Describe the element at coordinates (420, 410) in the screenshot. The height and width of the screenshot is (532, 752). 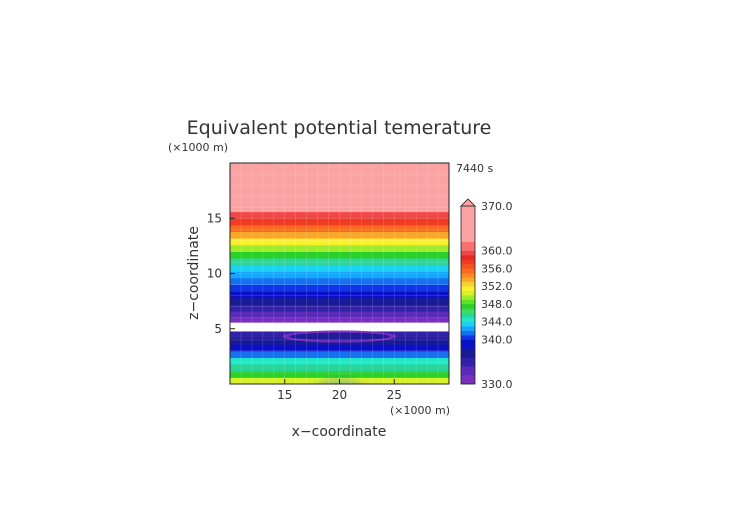
I see `x-unit-label: (×1000 m)` at that location.